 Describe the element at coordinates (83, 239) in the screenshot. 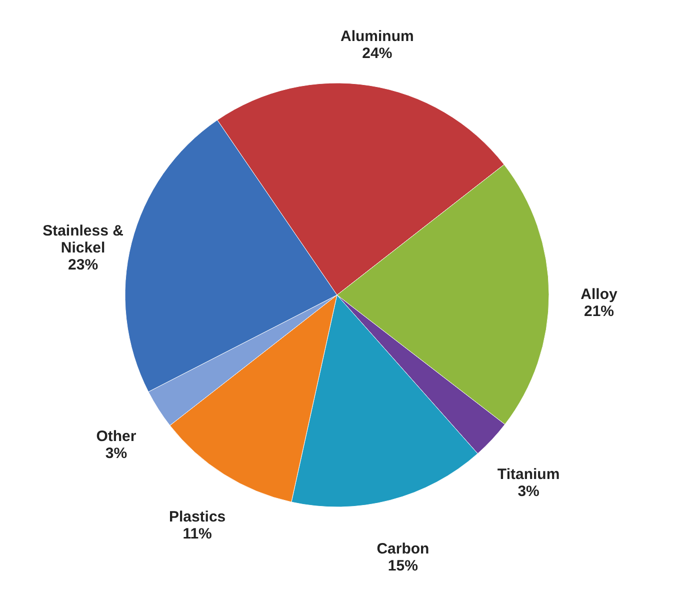

I see `slice-label: Stainless & Nickel` at that location.